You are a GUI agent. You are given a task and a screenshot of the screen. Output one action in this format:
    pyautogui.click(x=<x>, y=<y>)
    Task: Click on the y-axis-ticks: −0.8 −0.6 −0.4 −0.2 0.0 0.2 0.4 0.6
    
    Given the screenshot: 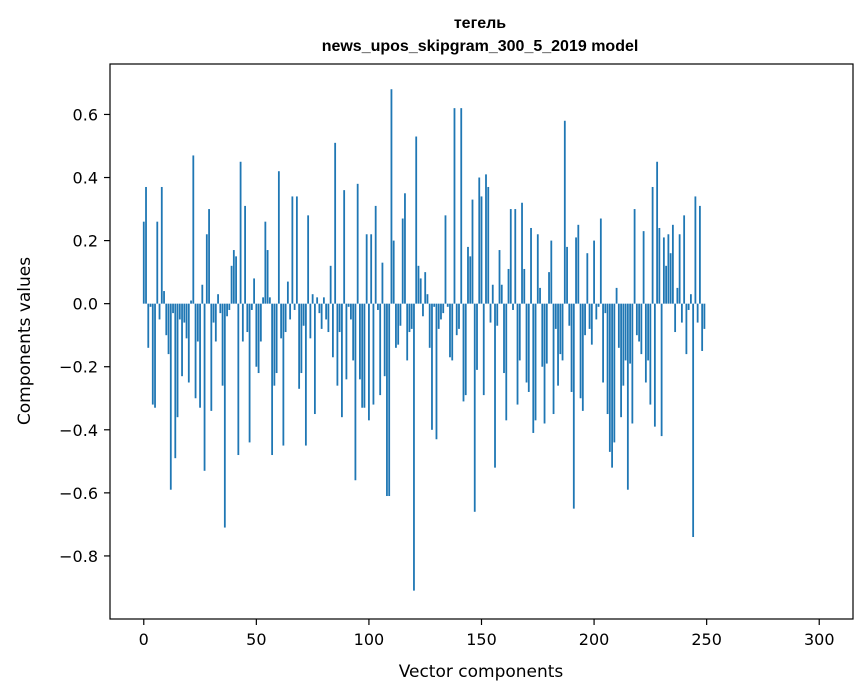 What is the action you would take?
    pyautogui.click(x=84, y=335)
    